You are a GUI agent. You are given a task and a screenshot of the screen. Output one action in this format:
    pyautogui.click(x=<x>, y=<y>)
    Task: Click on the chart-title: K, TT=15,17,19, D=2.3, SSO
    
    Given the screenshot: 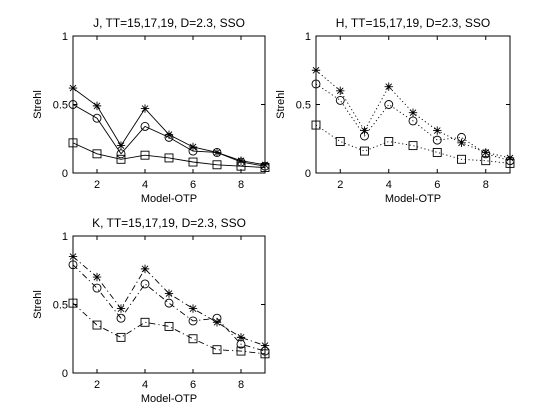 What is the action you would take?
    pyautogui.click(x=169, y=223)
    